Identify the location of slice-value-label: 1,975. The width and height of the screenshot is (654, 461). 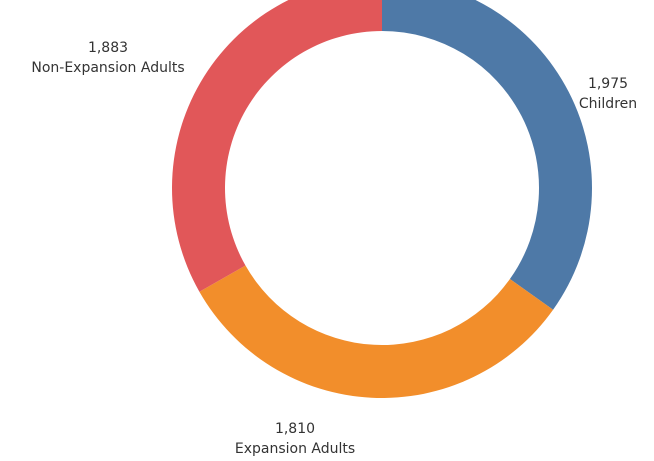
(608, 84).